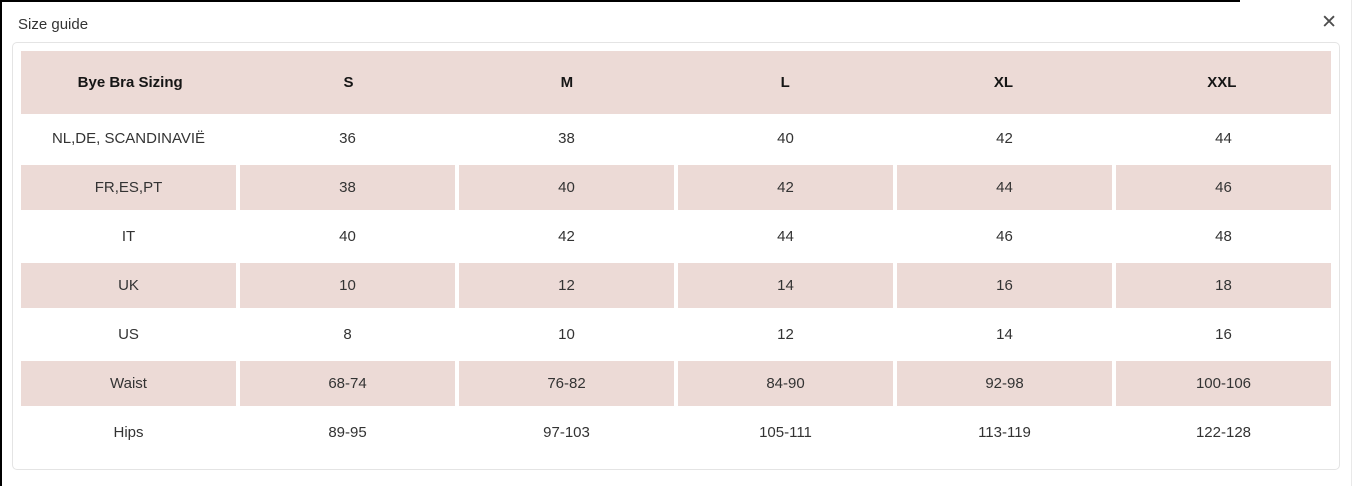  I want to click on row-value-cell: 8, so click(347, 334).